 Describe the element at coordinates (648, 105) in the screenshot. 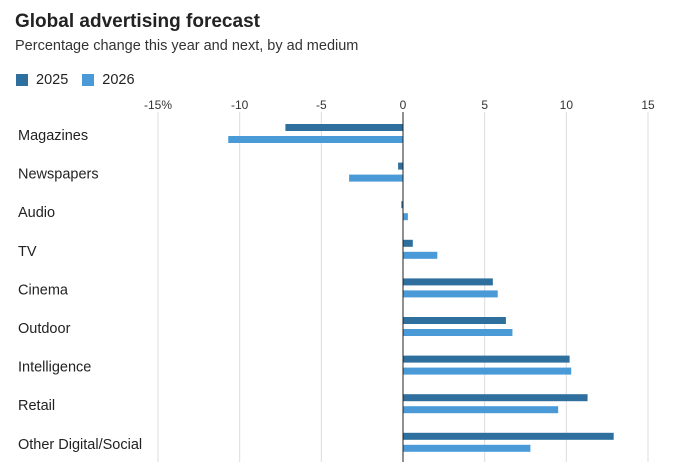

I see `x-tick-label-6: 15` at that location.